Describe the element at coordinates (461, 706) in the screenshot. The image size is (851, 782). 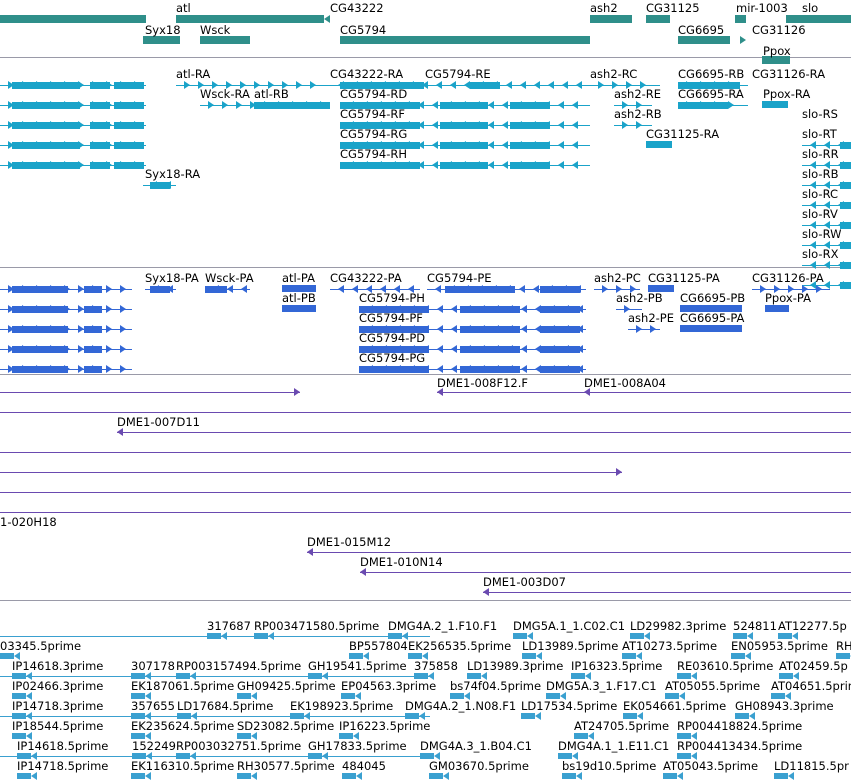
I see `feature-label: DMG4A.2_1.N08.F1` at that location.